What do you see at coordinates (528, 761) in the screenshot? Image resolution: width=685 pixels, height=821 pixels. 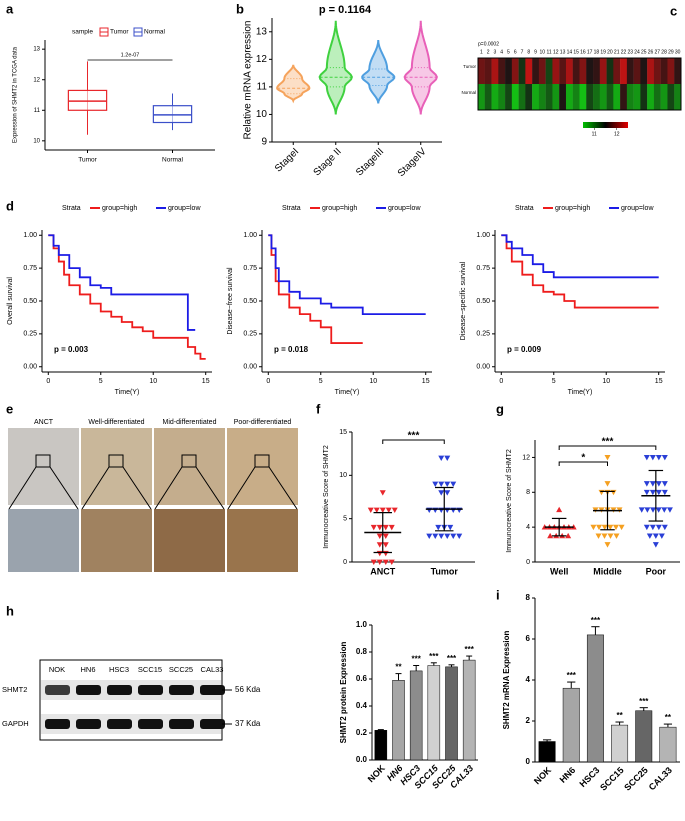 I see `y-tick-label: 0` at bounding box center [528, 761].